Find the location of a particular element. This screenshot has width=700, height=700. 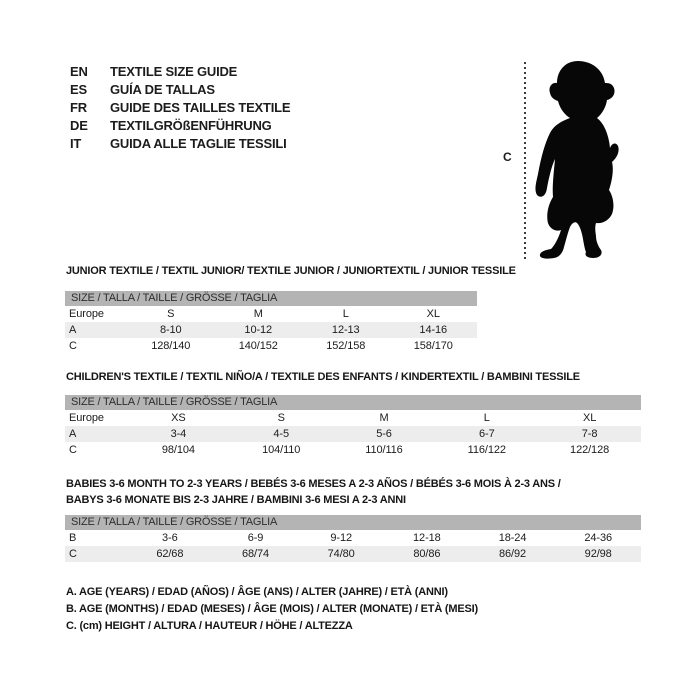

language-code: IT is located at coordinates (76, 143).